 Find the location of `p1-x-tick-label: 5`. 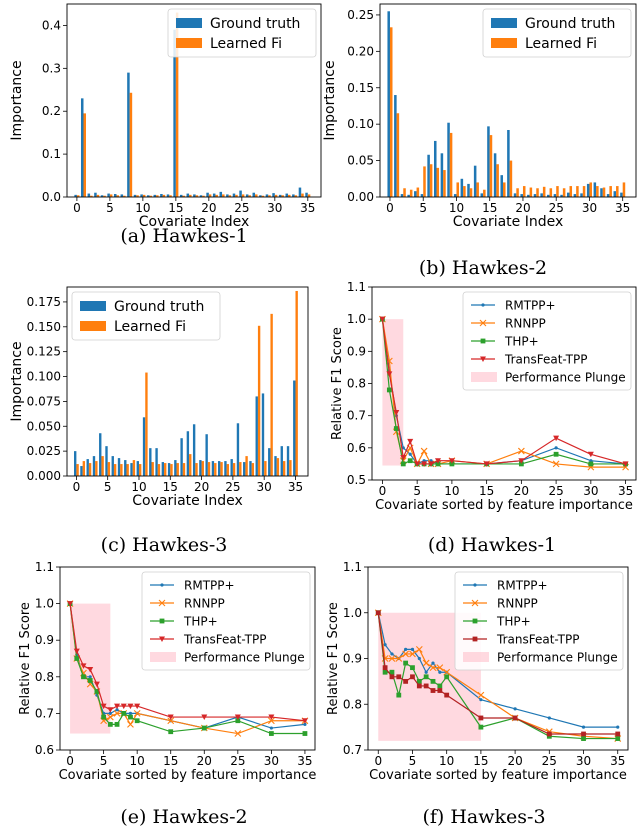

p1-x-tick-label: 5 is located at coordinates (110, 208).